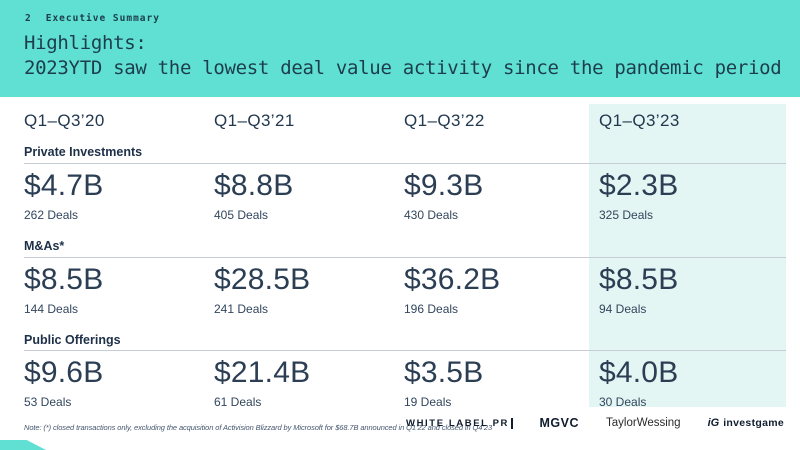  I want to click on deal-value: $3.5B, so click(444, 372).